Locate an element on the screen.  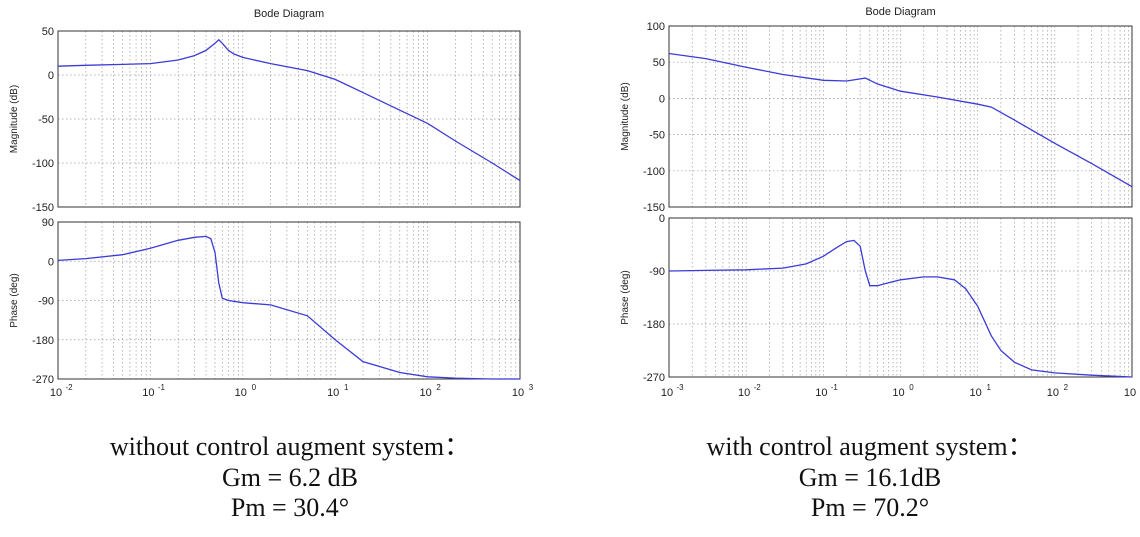
right-gain-margin: Gm = 16.1dB is located at coordinates (870, 478).